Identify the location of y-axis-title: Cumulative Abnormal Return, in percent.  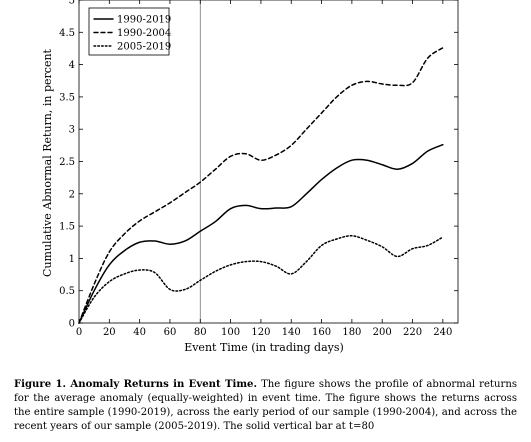
(47, 162).